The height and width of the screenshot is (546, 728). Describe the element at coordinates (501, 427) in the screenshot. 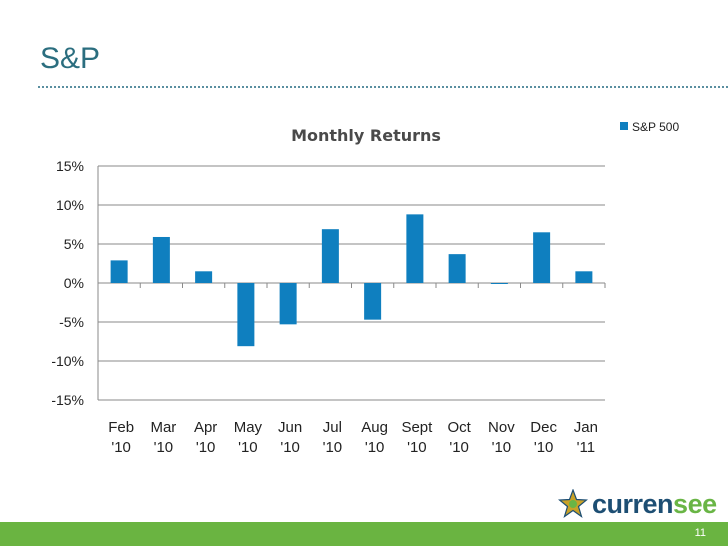

I see `x-tick-label: Nov` at that location.